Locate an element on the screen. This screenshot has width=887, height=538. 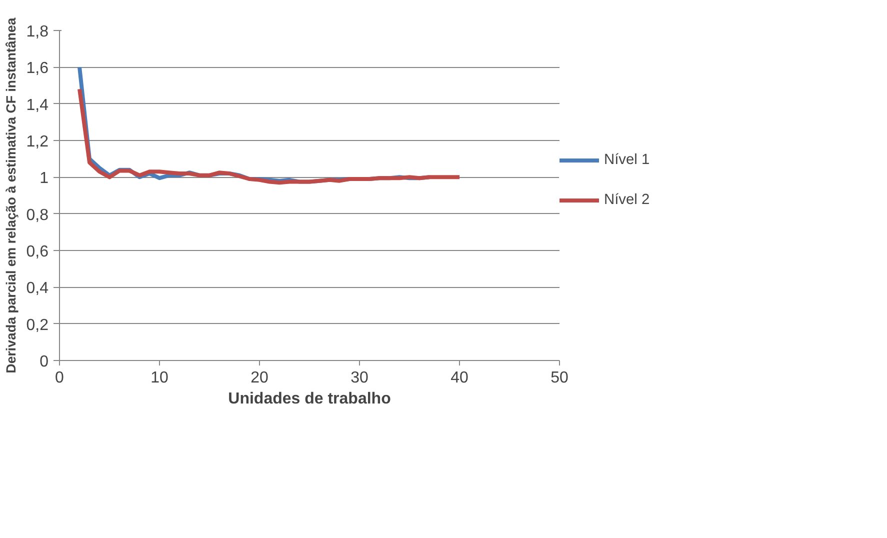
y-tick-label: 1,8 is located at coordinates (37, 32).